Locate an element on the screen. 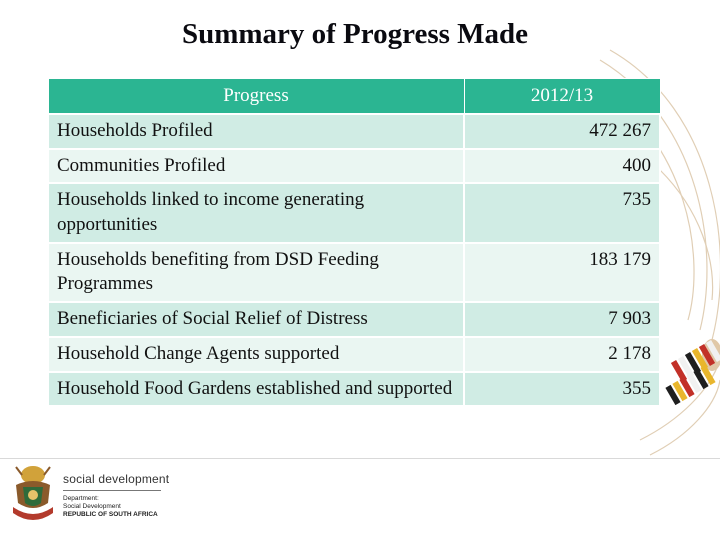  org-divider is located at coordinates (112, 490).